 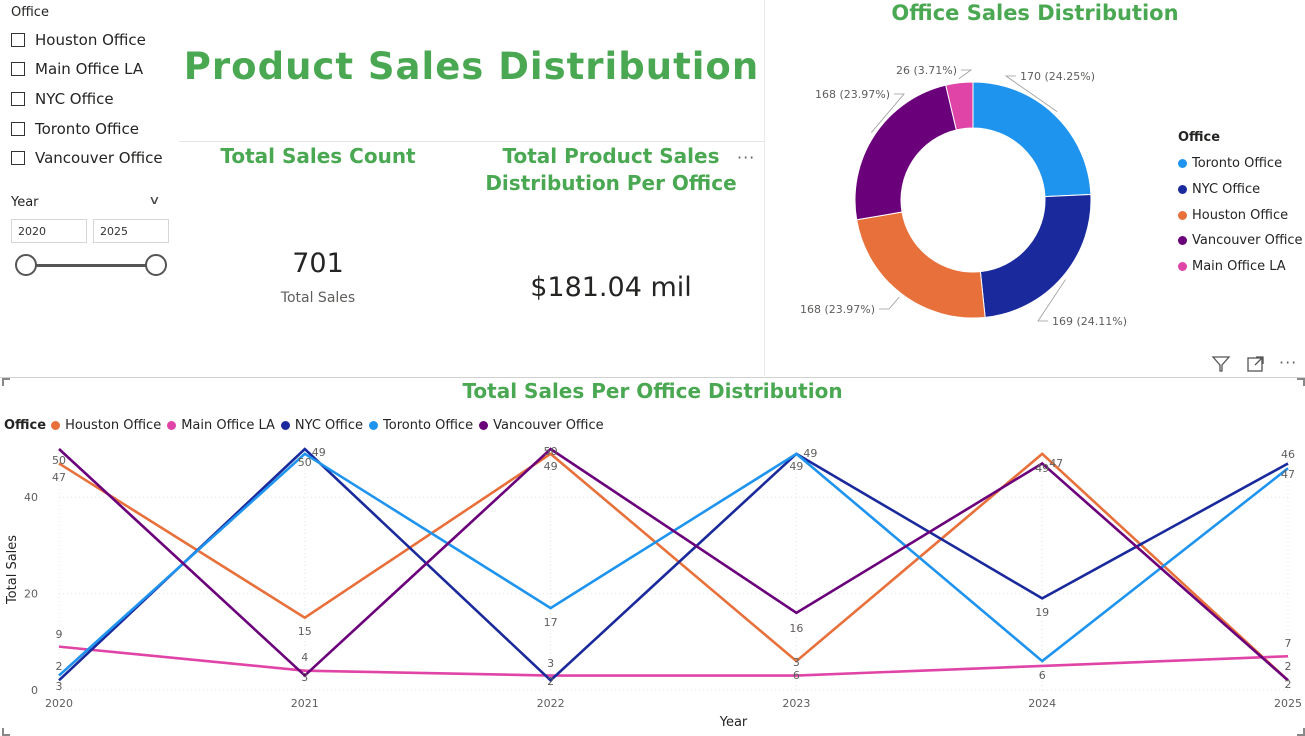 What do you see at coordinates (1032, 139) in the screenshot?
I see `donut-slice-toronto-office` at bounding box center [1032, 139].